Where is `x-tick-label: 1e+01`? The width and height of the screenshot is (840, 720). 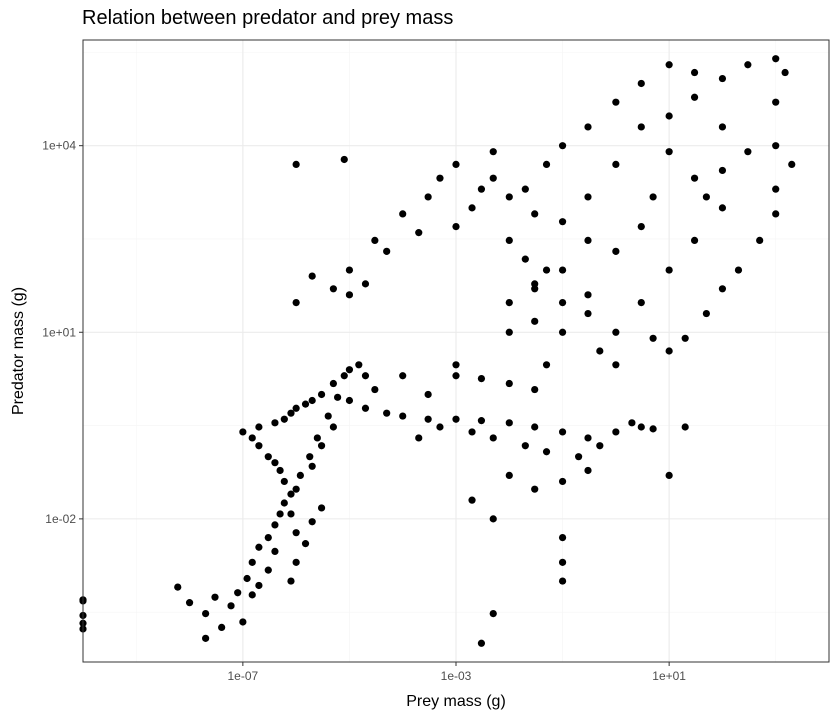 x-tick-label: 1e+01 is located at coordinates (669, 676).